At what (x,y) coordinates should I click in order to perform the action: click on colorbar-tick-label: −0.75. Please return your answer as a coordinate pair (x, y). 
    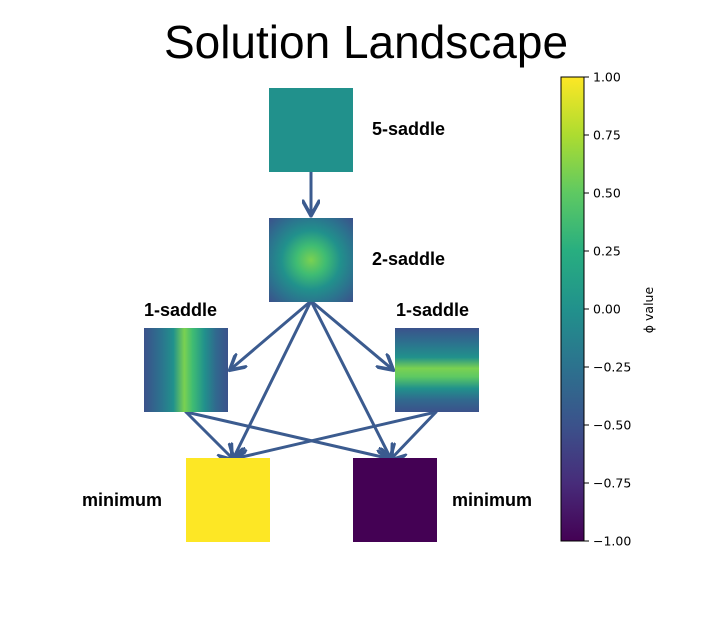
    Looking at the image, I should click on (612, 483).